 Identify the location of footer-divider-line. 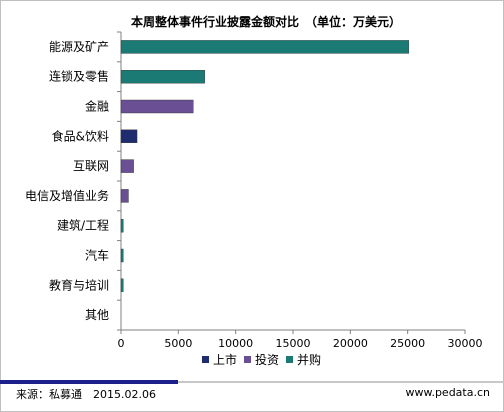
(341, 382).